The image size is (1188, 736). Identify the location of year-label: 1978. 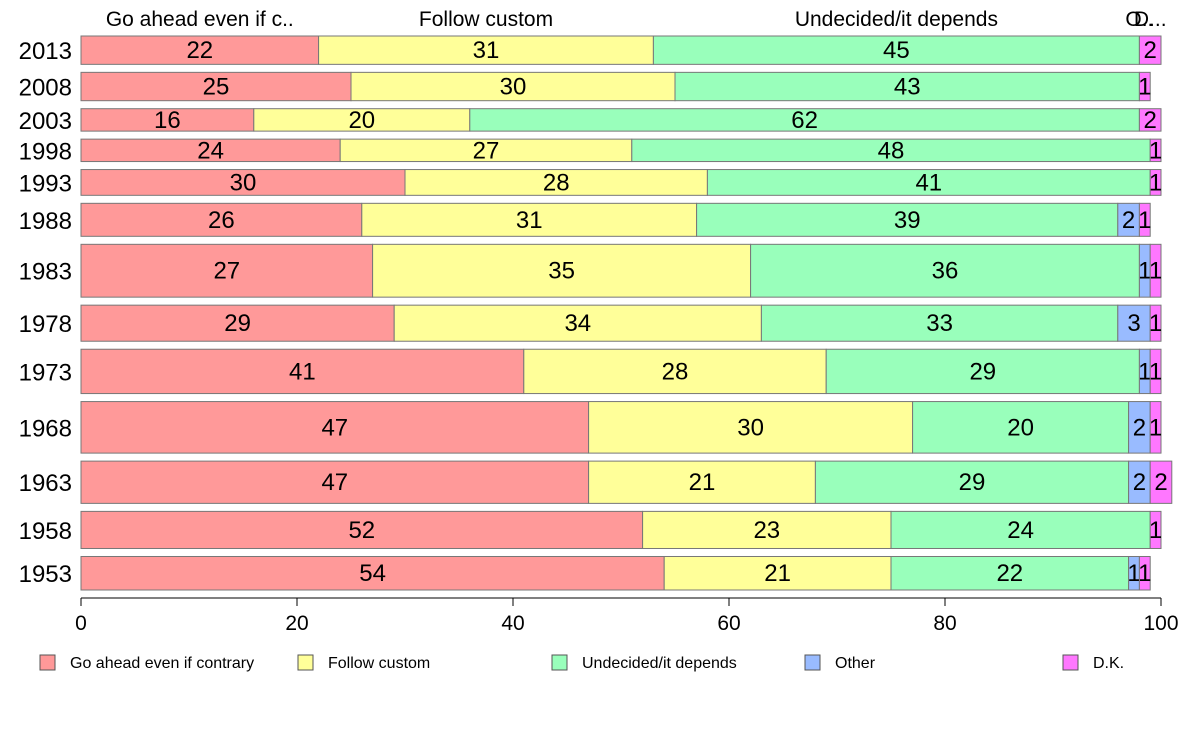
(45, 324).